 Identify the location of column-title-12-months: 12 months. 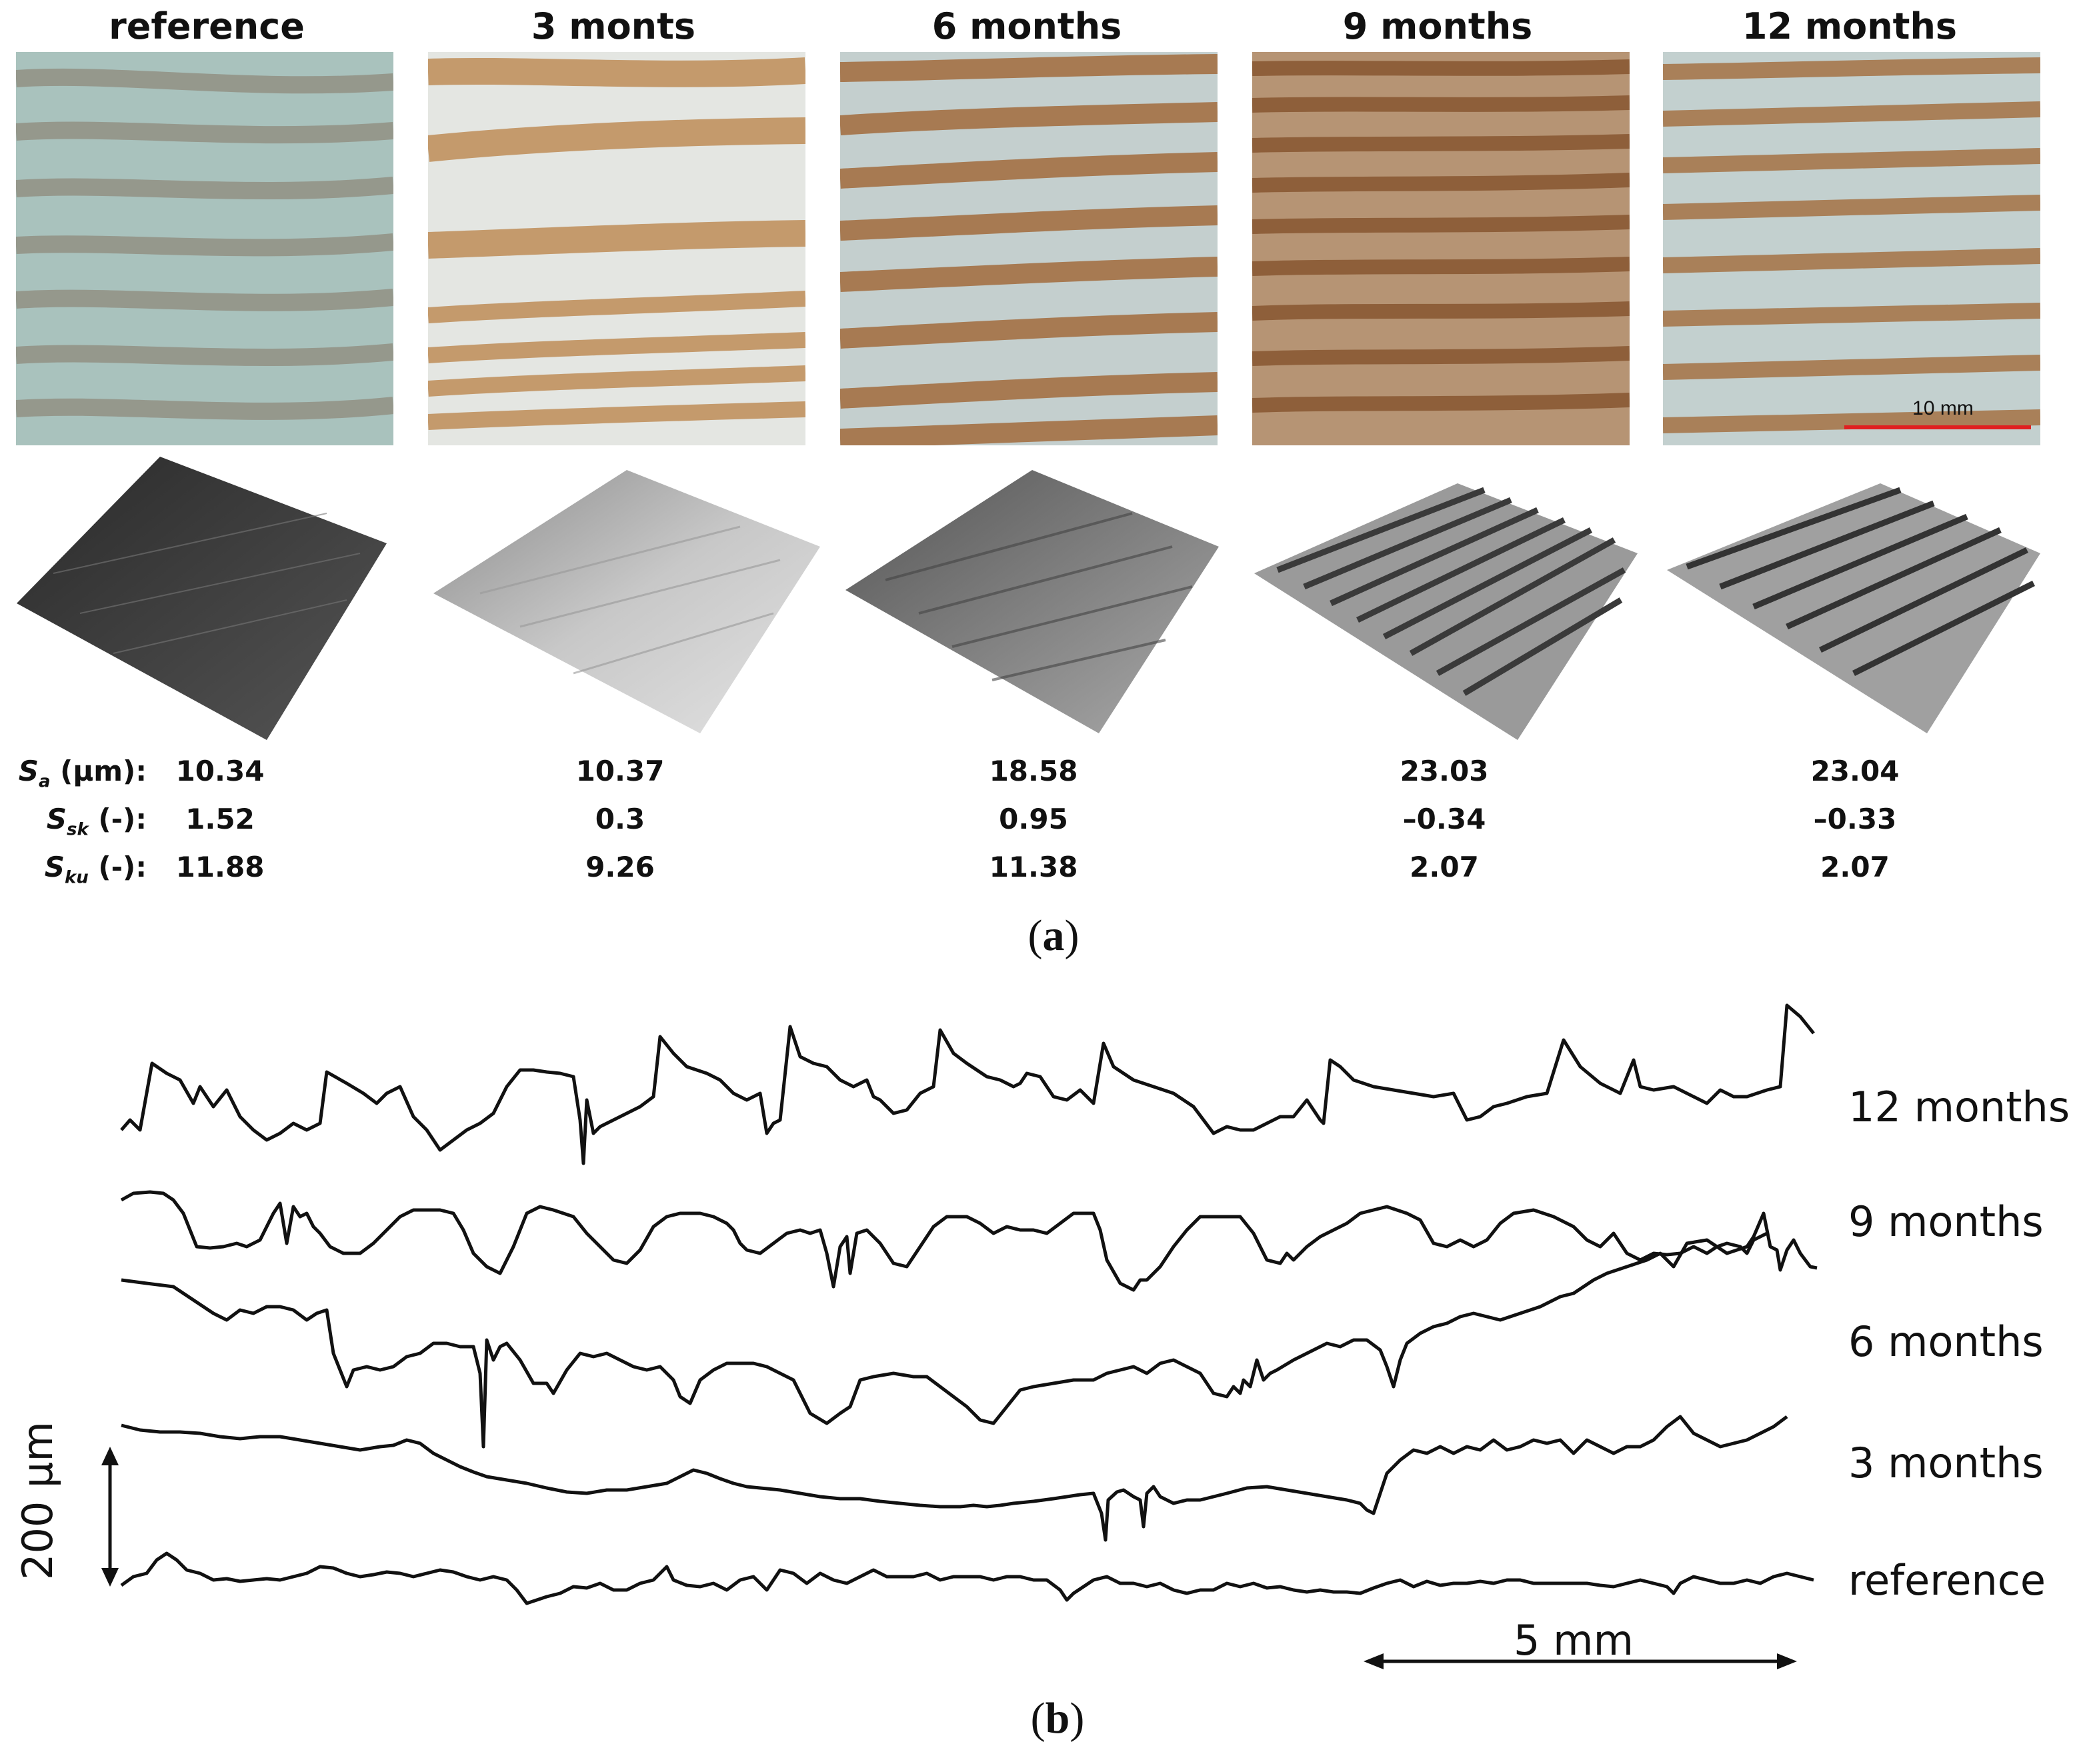
(1850, 26).